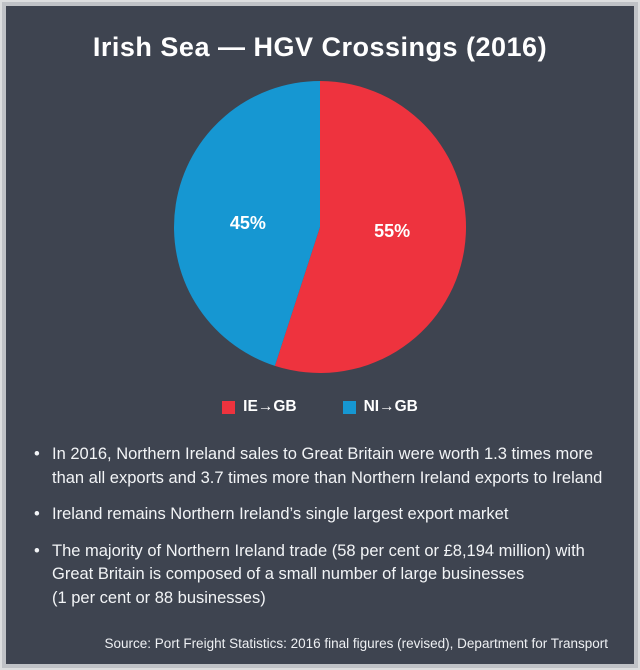 The image size is (640, 670). I want to click on page-title: Irish Sea — HGV Crossings (2016), so click(320, 47).